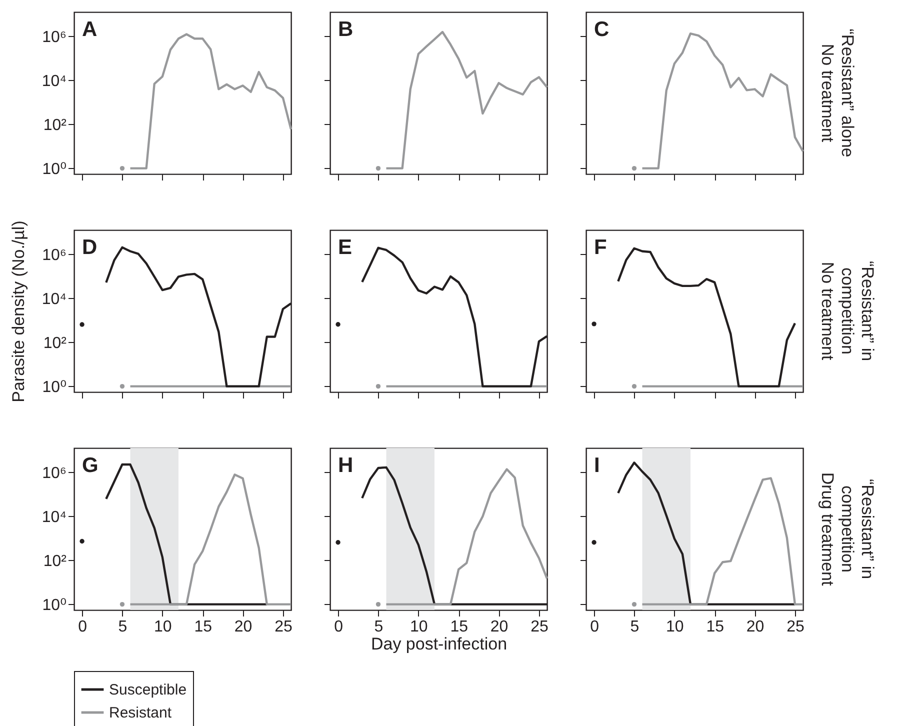  What do you see at coordinates (602, 29) in the screenshot?
I see `chart-title: C` at bounding box center [602, 29].